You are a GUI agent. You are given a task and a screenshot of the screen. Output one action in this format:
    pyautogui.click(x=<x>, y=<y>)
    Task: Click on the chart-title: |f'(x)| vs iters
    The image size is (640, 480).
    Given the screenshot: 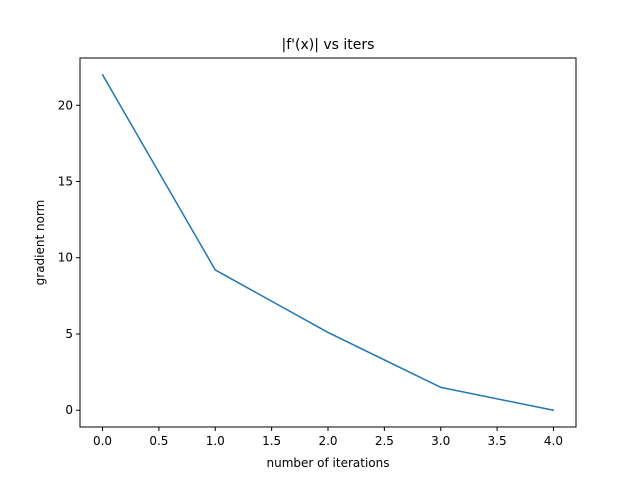 What is the action you would take?
    pyautogui.click(x=328, y=45)
    